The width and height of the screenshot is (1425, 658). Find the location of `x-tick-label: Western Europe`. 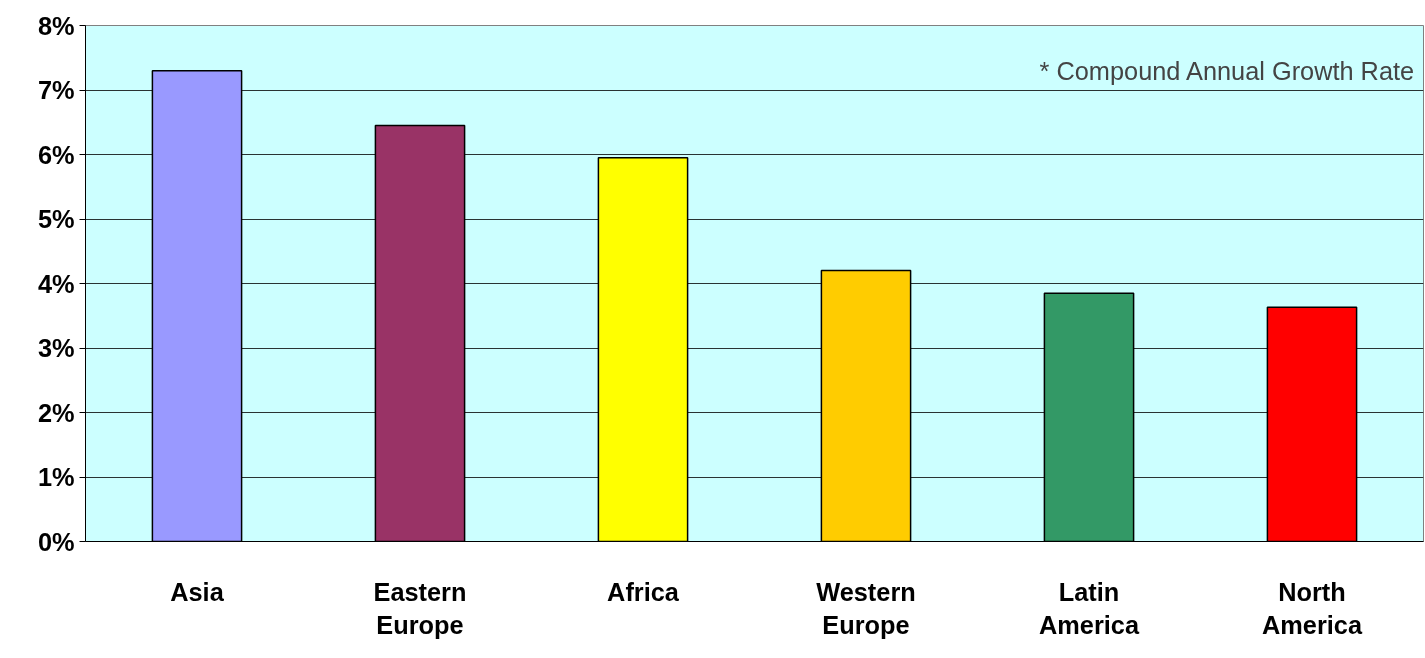

x-tick-label: Western Europe is located at coordinates (866, 608).